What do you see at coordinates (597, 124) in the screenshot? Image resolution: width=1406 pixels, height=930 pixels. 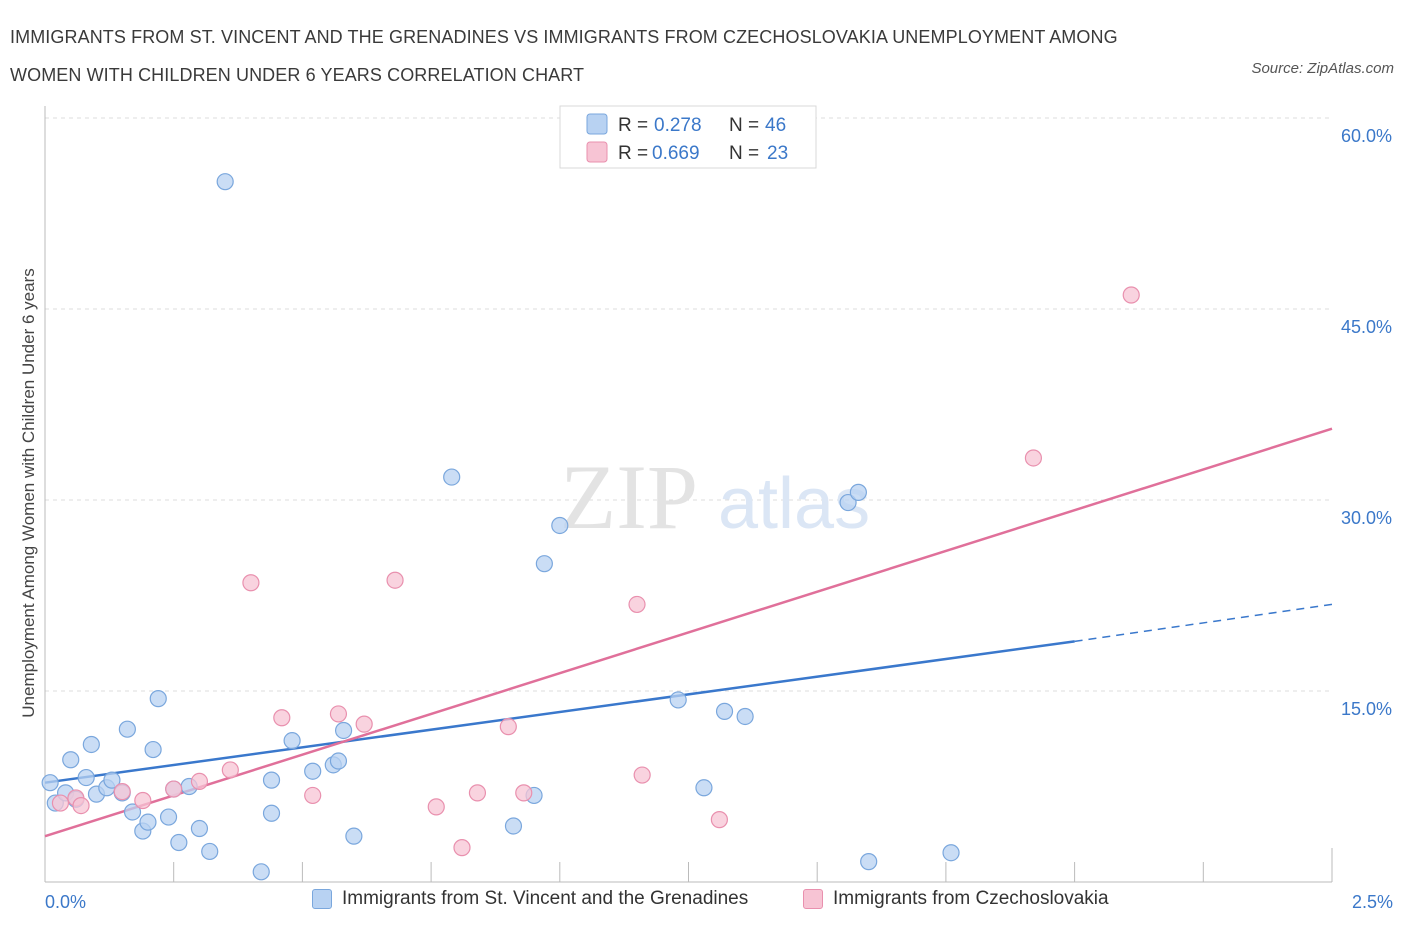 I see `legend-swatch-blue` at bounding box center [597, 124].